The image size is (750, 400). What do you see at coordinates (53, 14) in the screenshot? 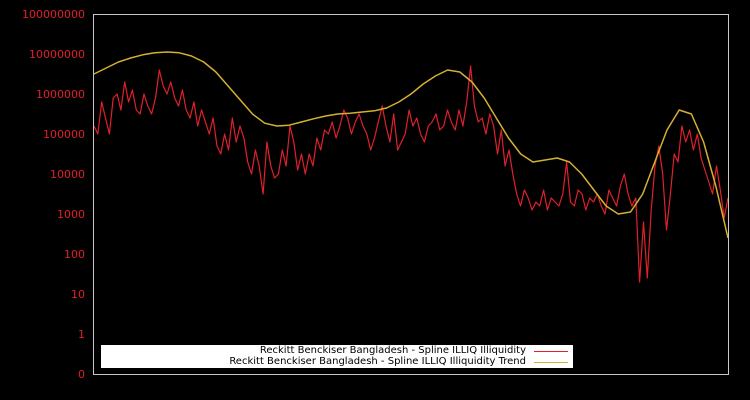
I see `y-tick-label: 100000000` at bounding box center [53, 14].